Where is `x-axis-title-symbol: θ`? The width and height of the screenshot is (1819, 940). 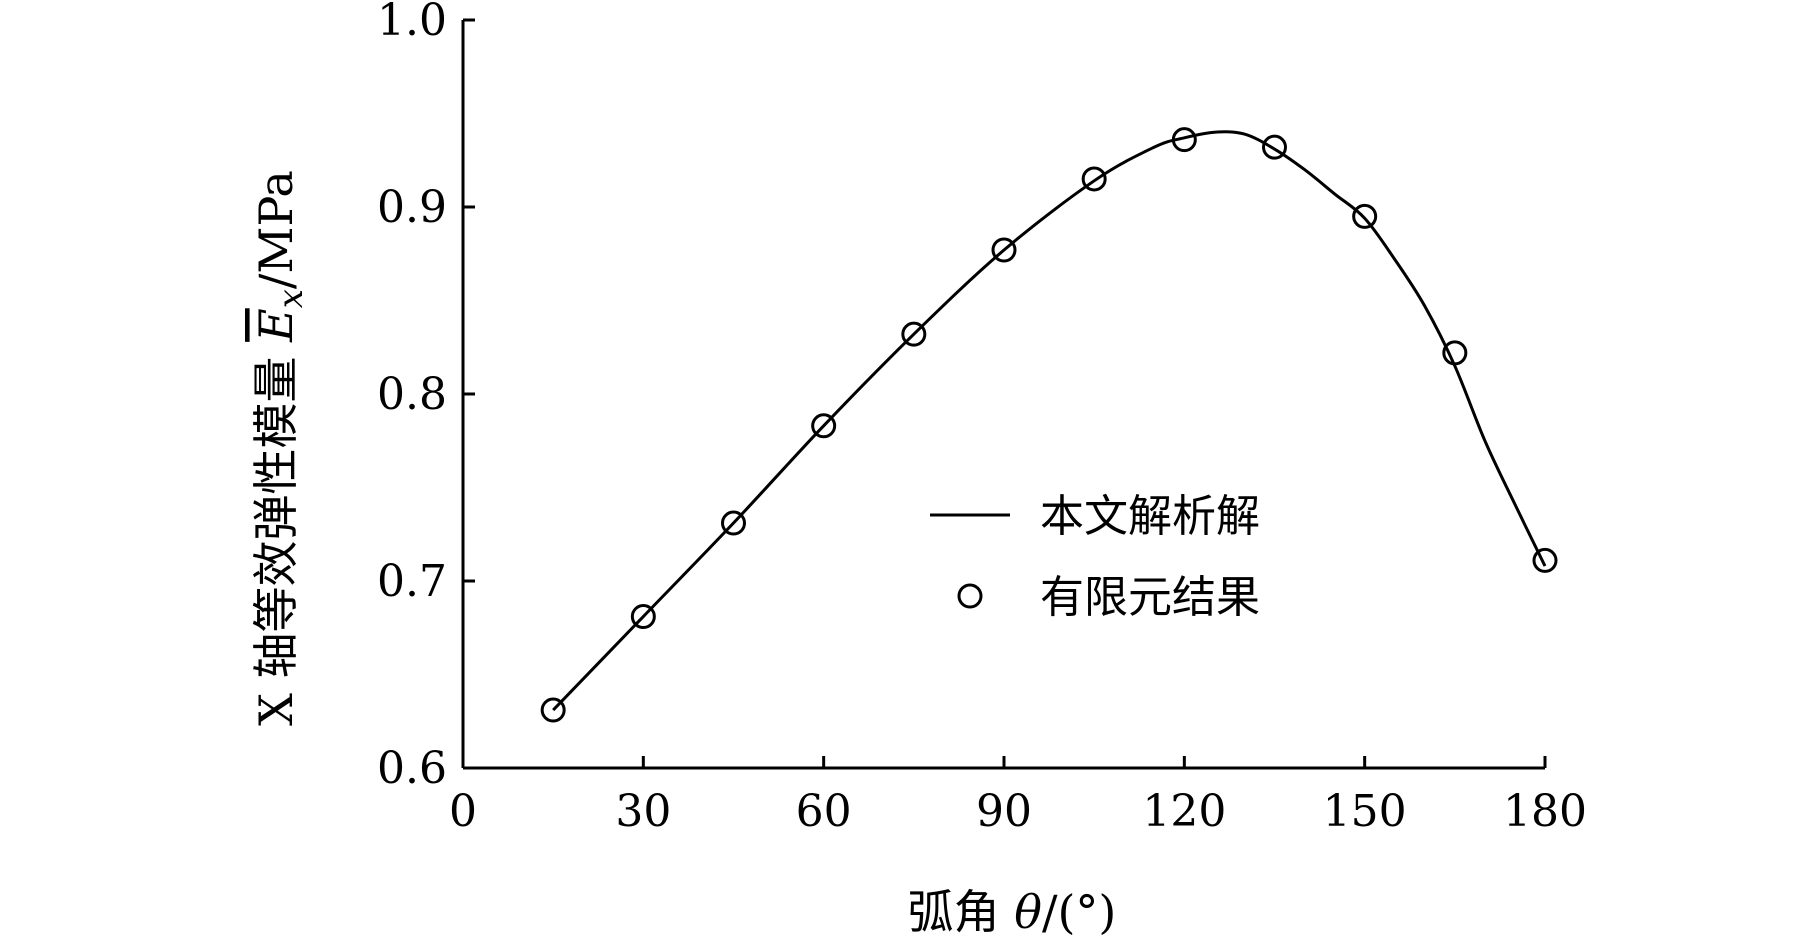 x-axis-title-symbol: θ is located at coordinates (1028, 912).